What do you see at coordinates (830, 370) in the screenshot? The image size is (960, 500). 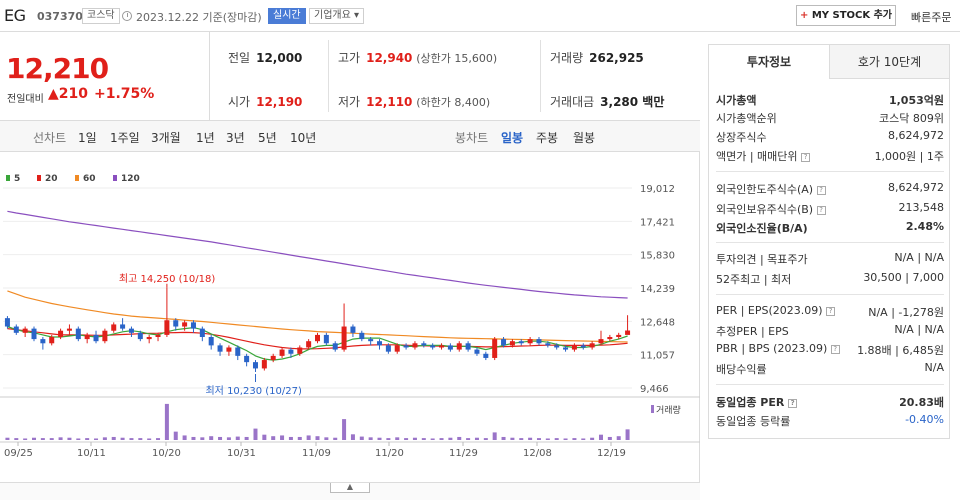 I see `invest-row: 배당수익률 N/A` at bounding box center [830, 370].